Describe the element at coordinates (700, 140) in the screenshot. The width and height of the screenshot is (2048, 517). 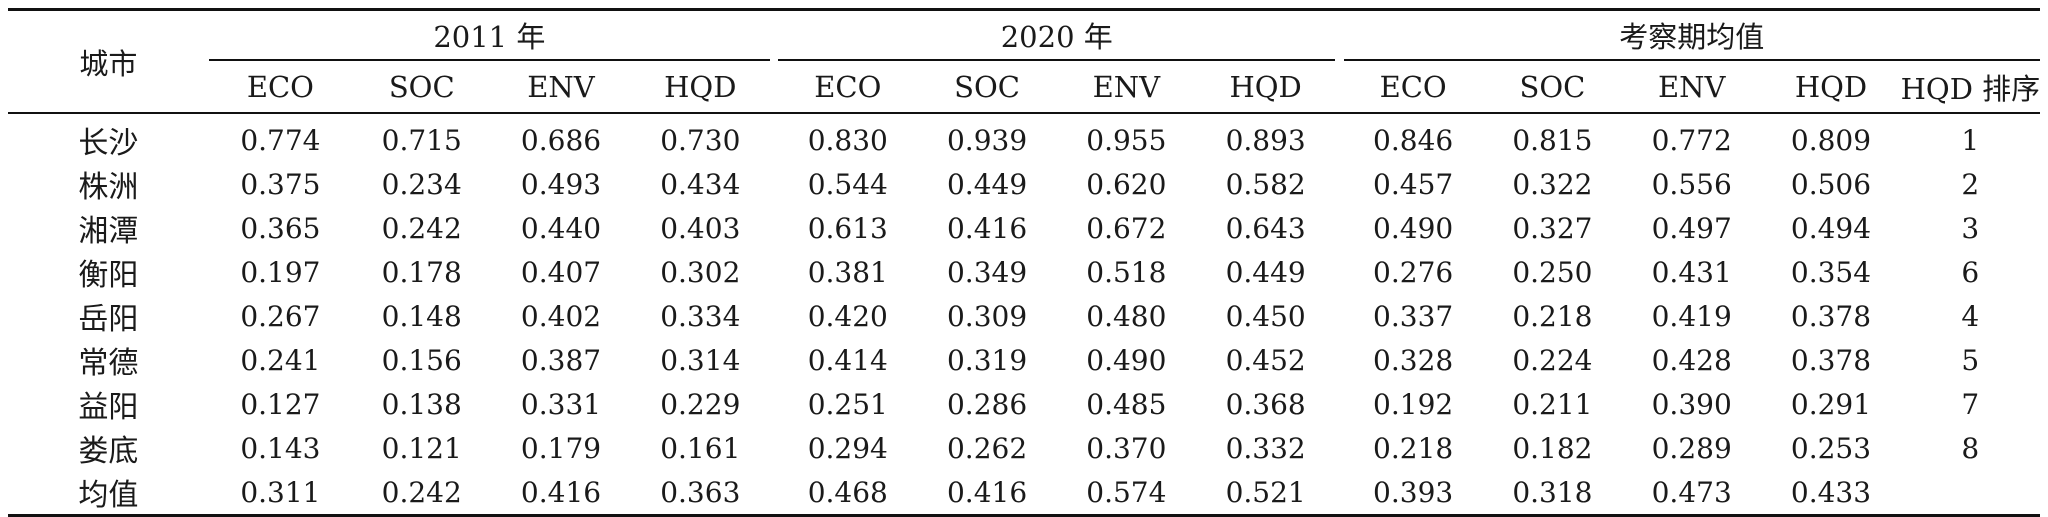
I see `value-cell: 0.730` at that location.